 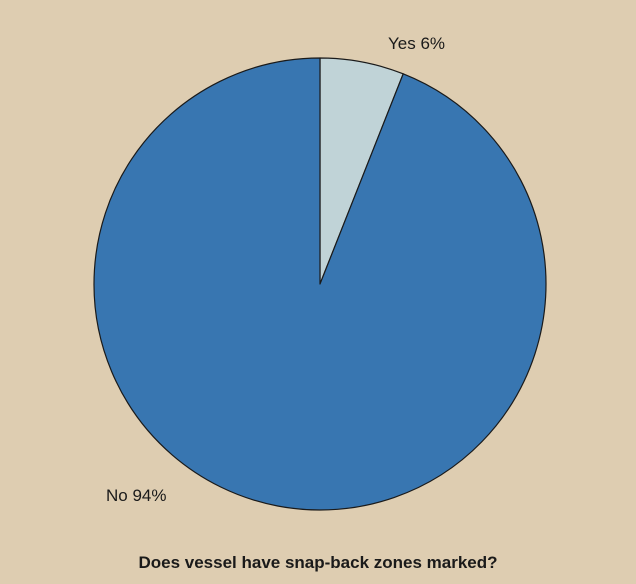 What do you see at coordinates (317, 562) in the screenshot?
I see `chart-title: Does vessel have snap-back zones marked?` at bounding box center [317, 562].